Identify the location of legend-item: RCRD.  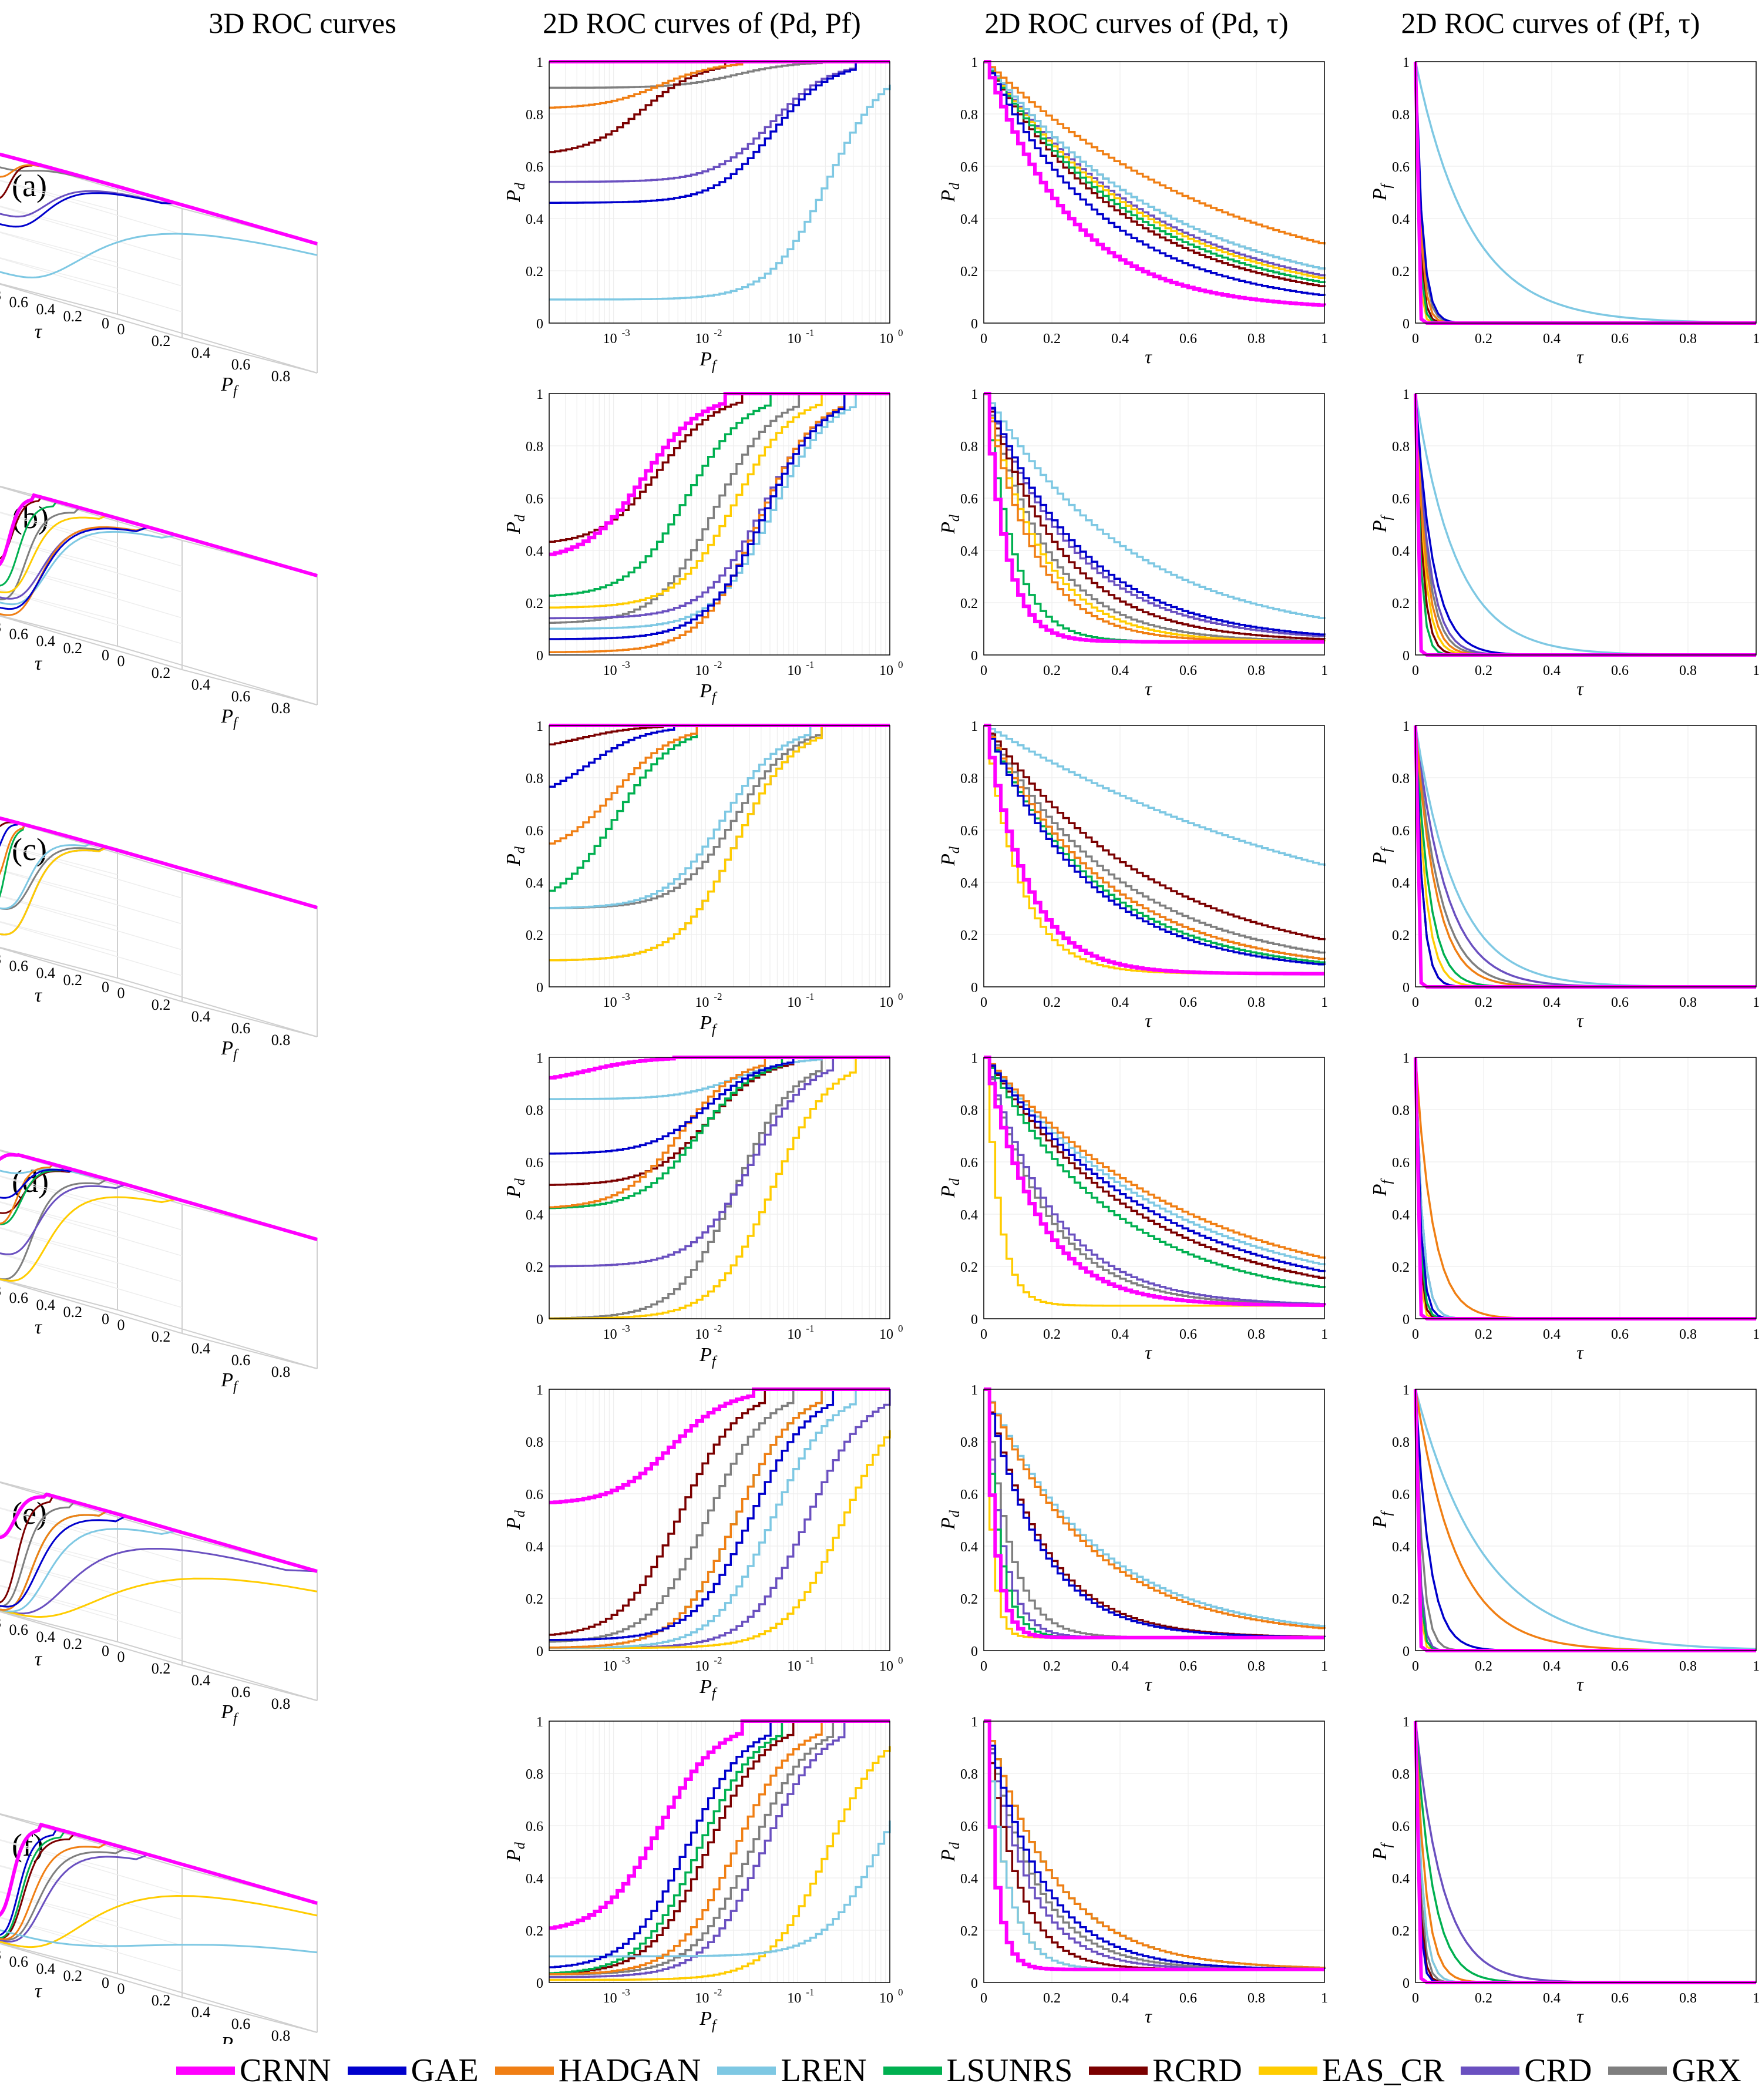
(1166, 2070).